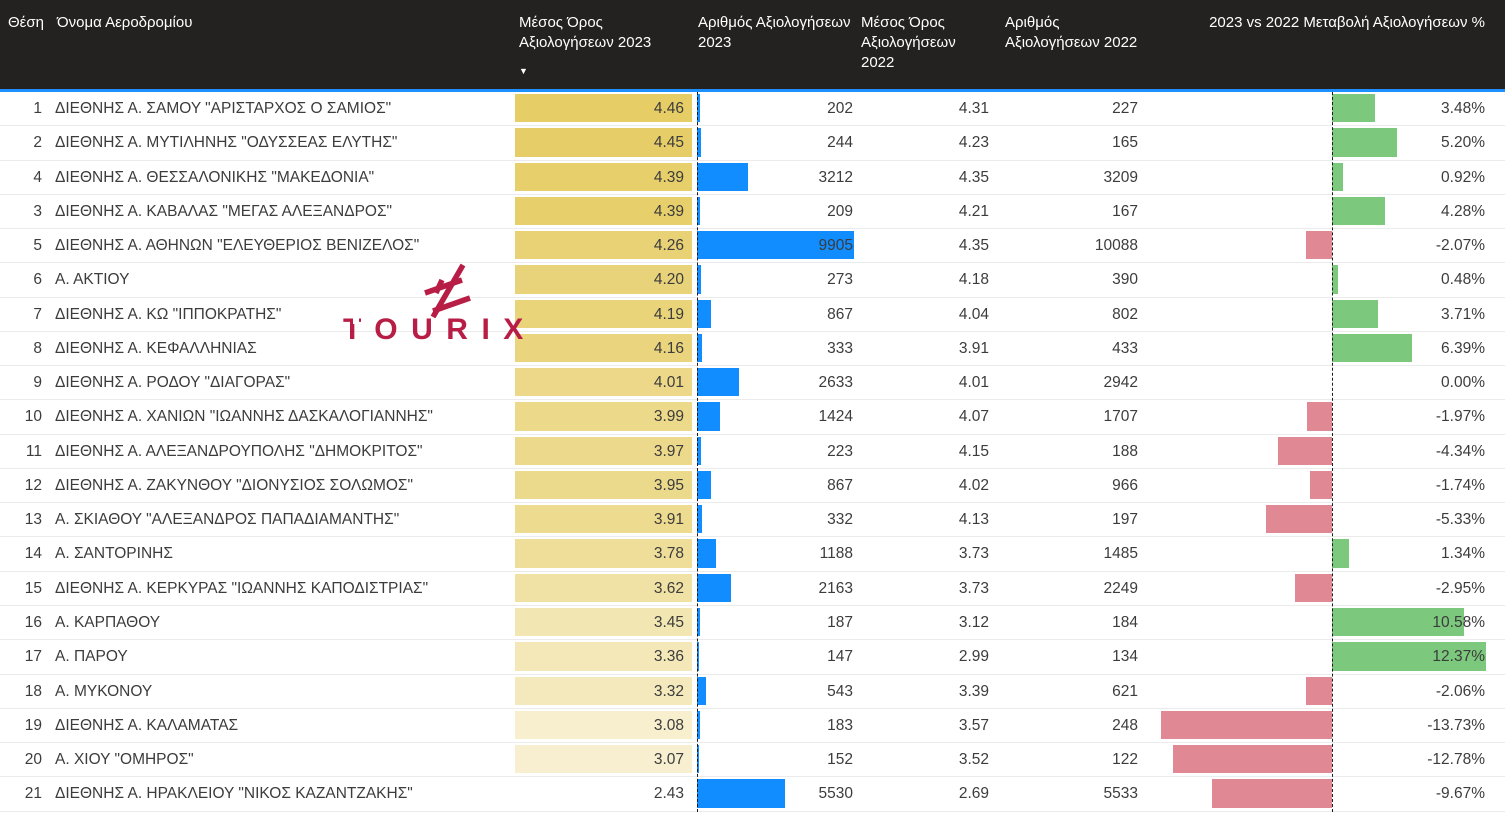  I want to click on table-row: 6 Α. ΑΚΤΙΟΥ 4.20 273 4.18 390 0.48%, so click(752, 280).